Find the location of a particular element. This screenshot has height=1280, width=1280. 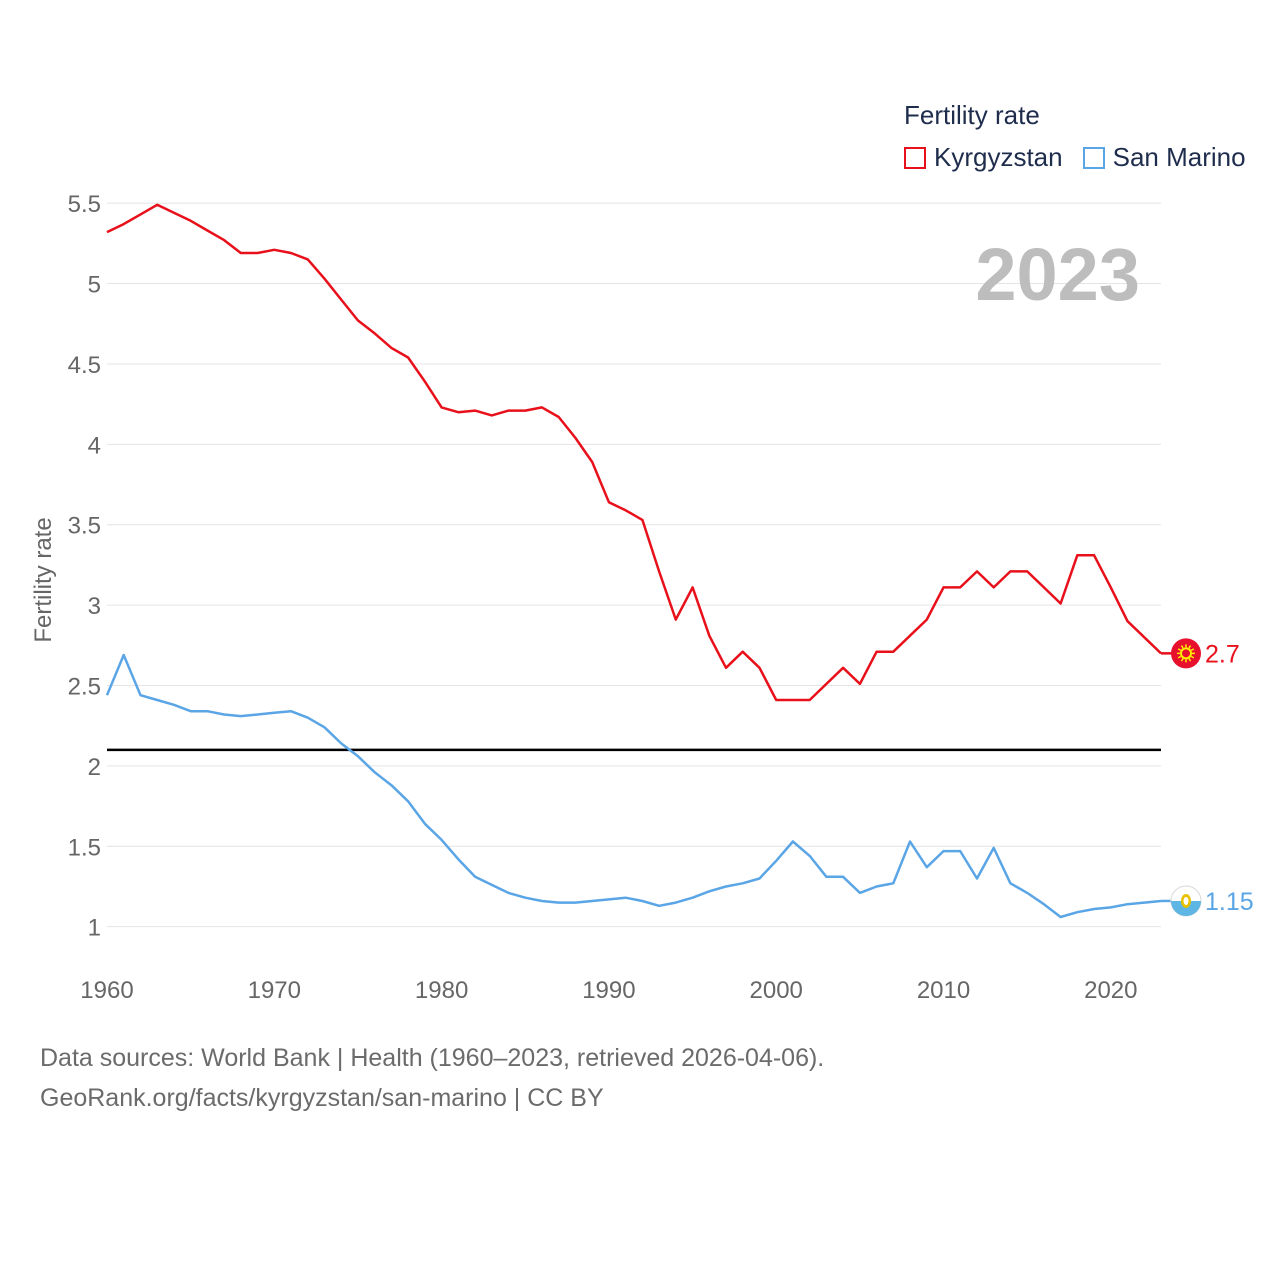

y-tick-label: 1.5 is located at coordinates (84, 847).